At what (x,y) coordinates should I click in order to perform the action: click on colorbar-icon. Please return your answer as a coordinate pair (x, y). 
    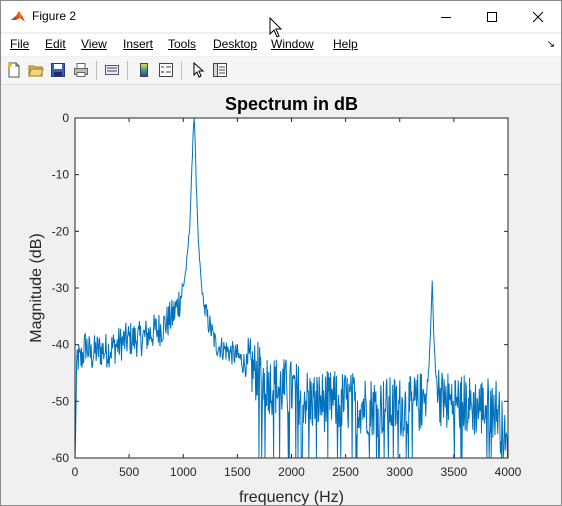
    Looking at the image, I should click on (144, 70).